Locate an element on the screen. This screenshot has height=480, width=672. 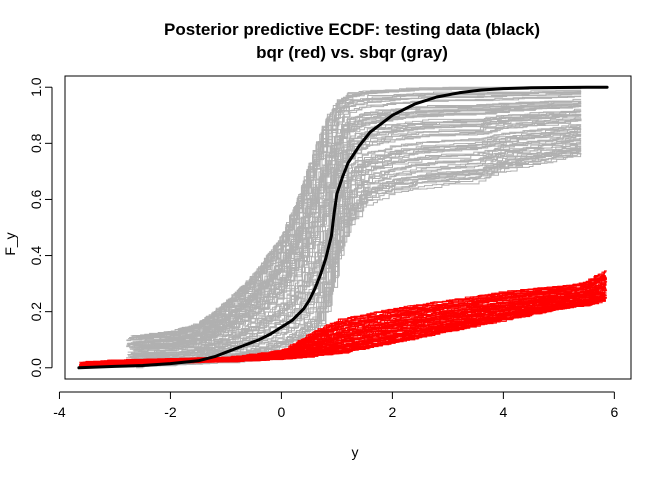
y-tick-label: 1.0 is located at coordinates (36, 87).